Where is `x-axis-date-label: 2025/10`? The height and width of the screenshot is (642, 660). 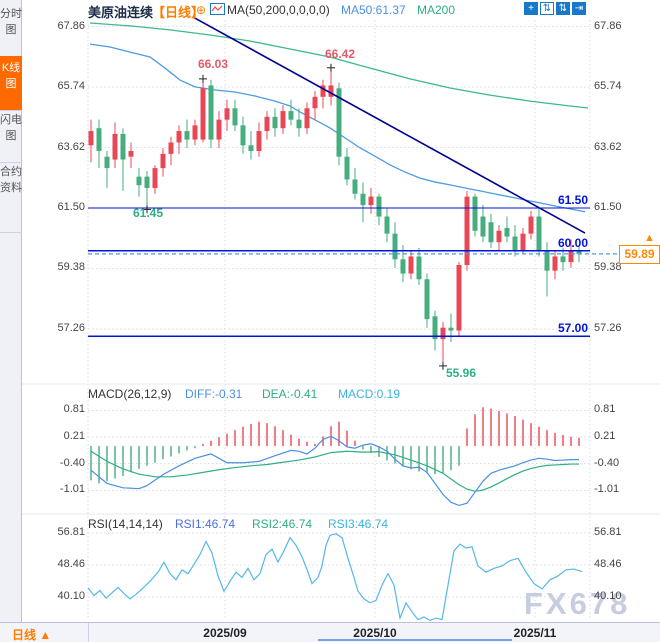
x-axis-date-label: 2025/10 is located at coordinates (375, 633).